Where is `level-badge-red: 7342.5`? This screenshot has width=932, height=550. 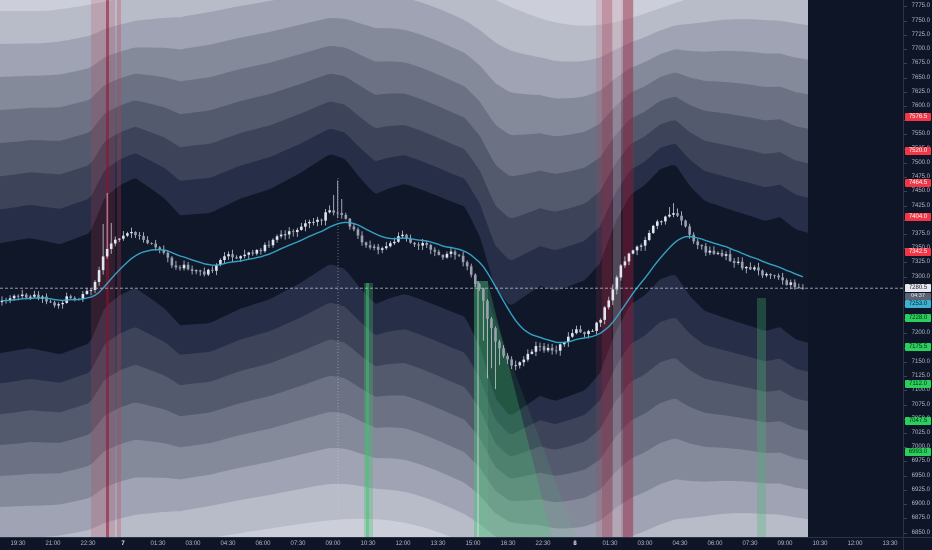
level-badge-red: 7342.5 is located at coordinates (918, 252).